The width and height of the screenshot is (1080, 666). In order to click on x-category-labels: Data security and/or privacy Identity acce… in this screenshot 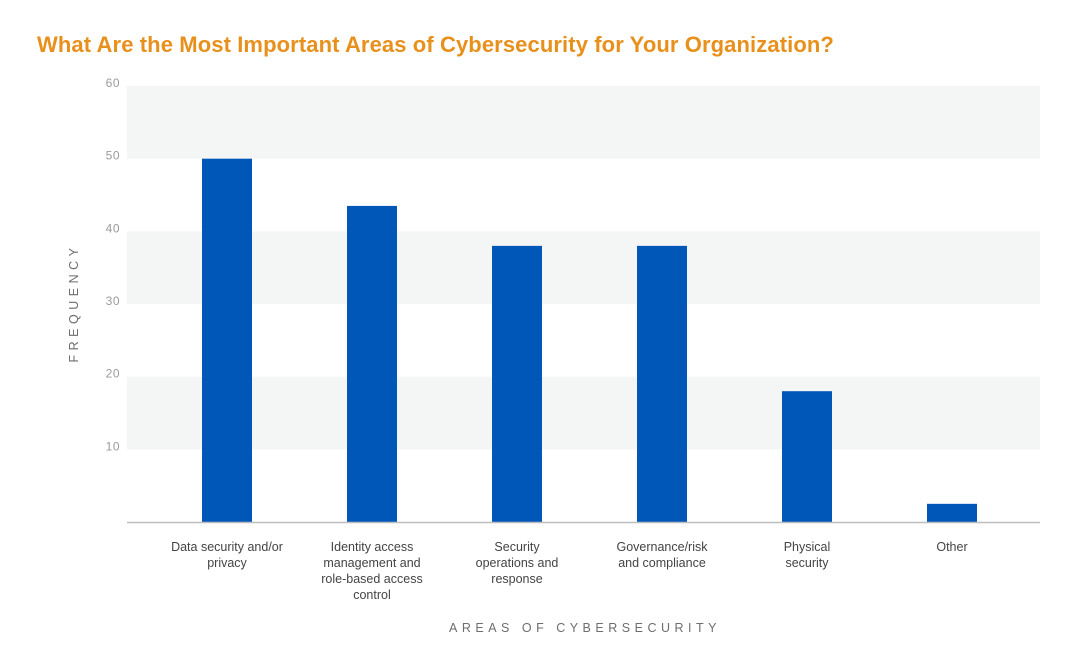, I will do `click(569, 571)`.